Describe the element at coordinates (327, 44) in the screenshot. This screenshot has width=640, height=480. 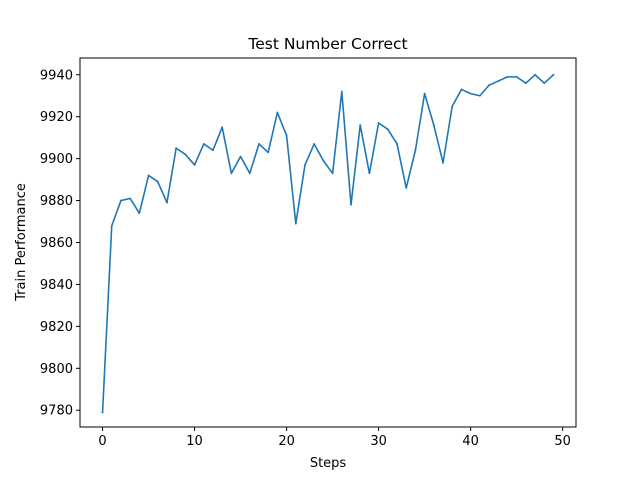
I see `chart-title: Test Number Correct` at that location.